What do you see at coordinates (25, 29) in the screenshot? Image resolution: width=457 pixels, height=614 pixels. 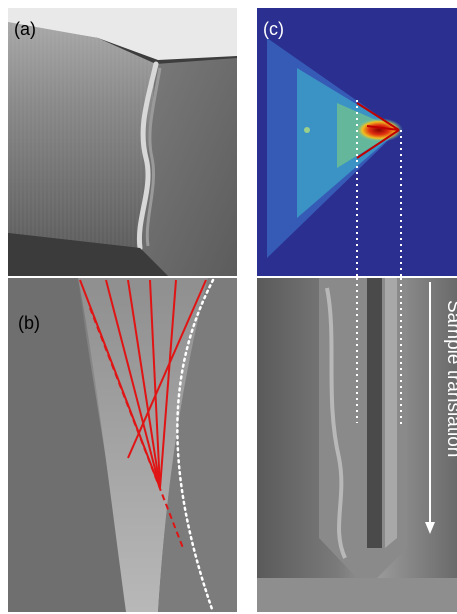 I see `panel-a-label: (a)` at bounding box center [25, 29].